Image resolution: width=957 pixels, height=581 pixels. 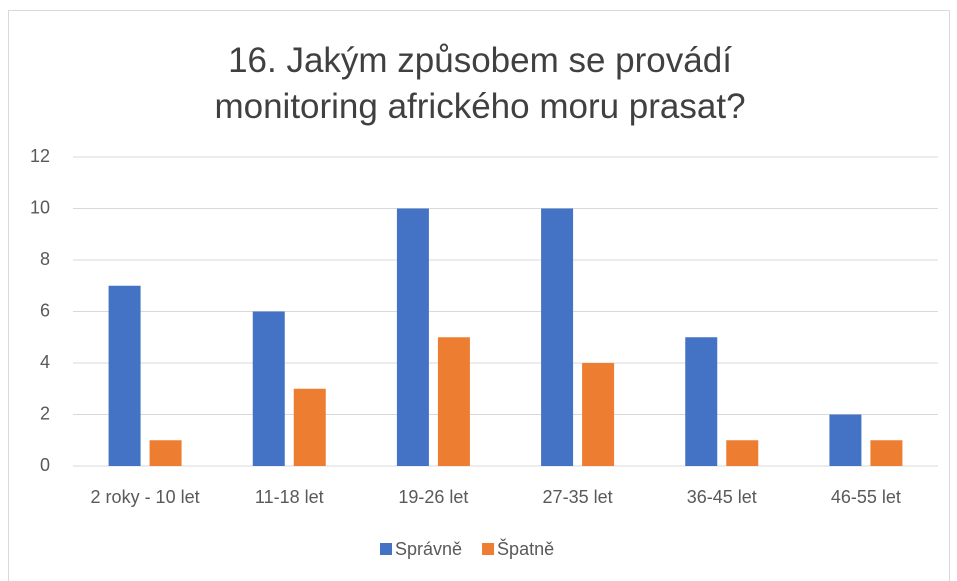 What do you see at coordinates (40, 207) in the screenshot?
I see `y-tick-label: 10` at bounding box center [40, 207].